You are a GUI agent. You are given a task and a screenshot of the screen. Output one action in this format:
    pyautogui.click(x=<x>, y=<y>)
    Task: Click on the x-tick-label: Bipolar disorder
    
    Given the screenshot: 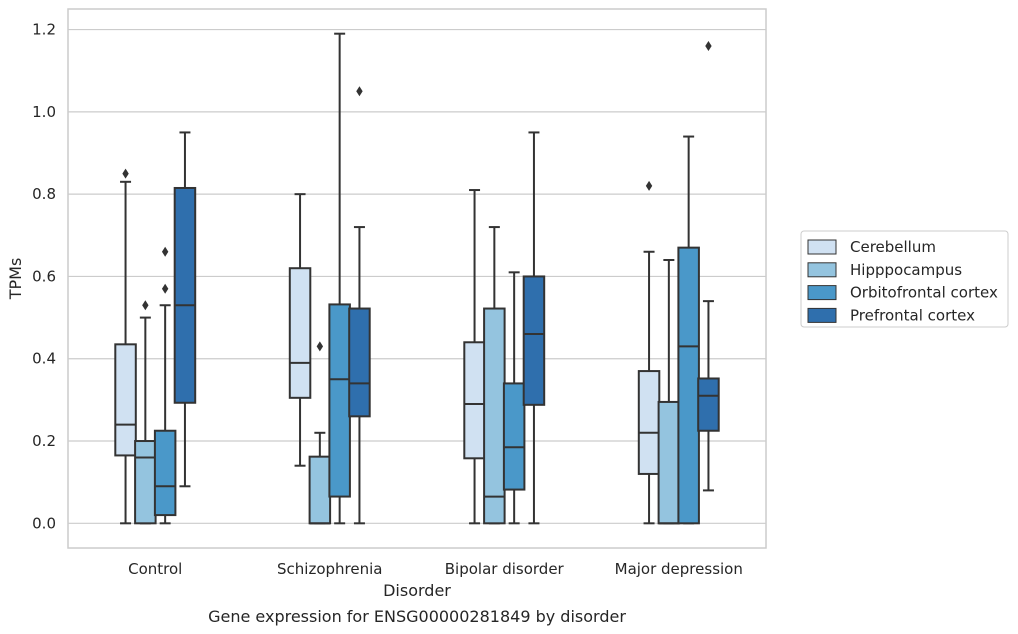 What is the action you would take?
    pyautogui.click(x=505, y=569)
    